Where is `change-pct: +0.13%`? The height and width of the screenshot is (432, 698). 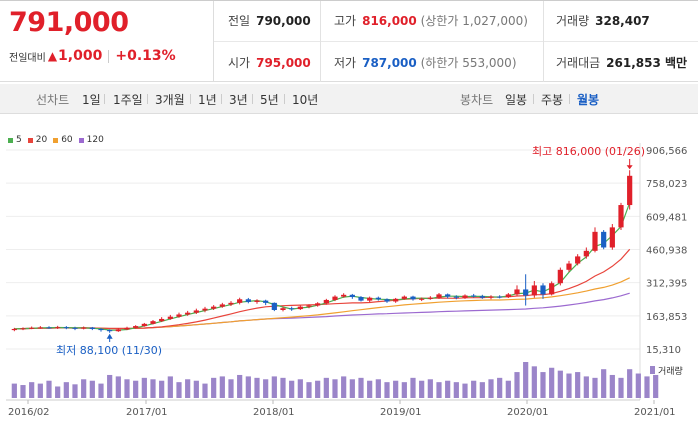 change-pct: +0.13% is located at coordinates (145, 56).